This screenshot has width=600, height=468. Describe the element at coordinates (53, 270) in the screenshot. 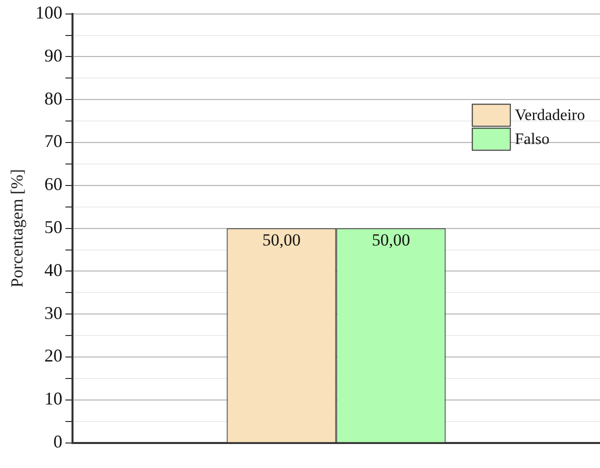

I see `y-tick-label: 40` at that location.